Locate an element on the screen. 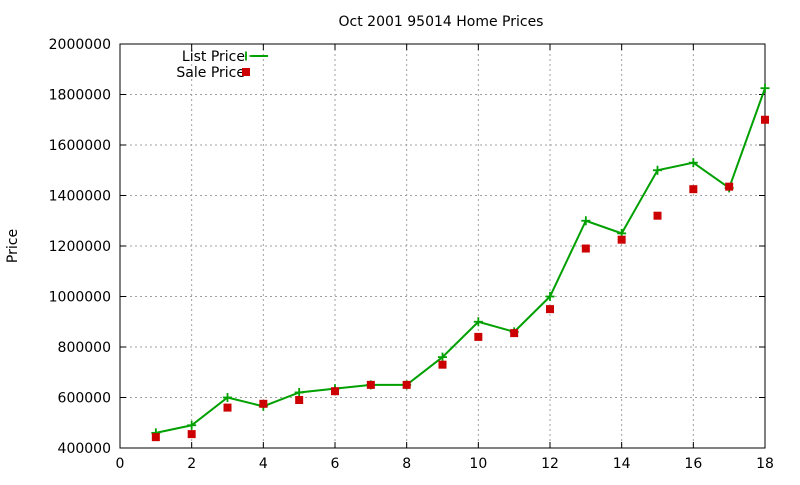 This screenshot has width=800, height=485. x-tick-label: 0 is located at coordinates (120, 464).